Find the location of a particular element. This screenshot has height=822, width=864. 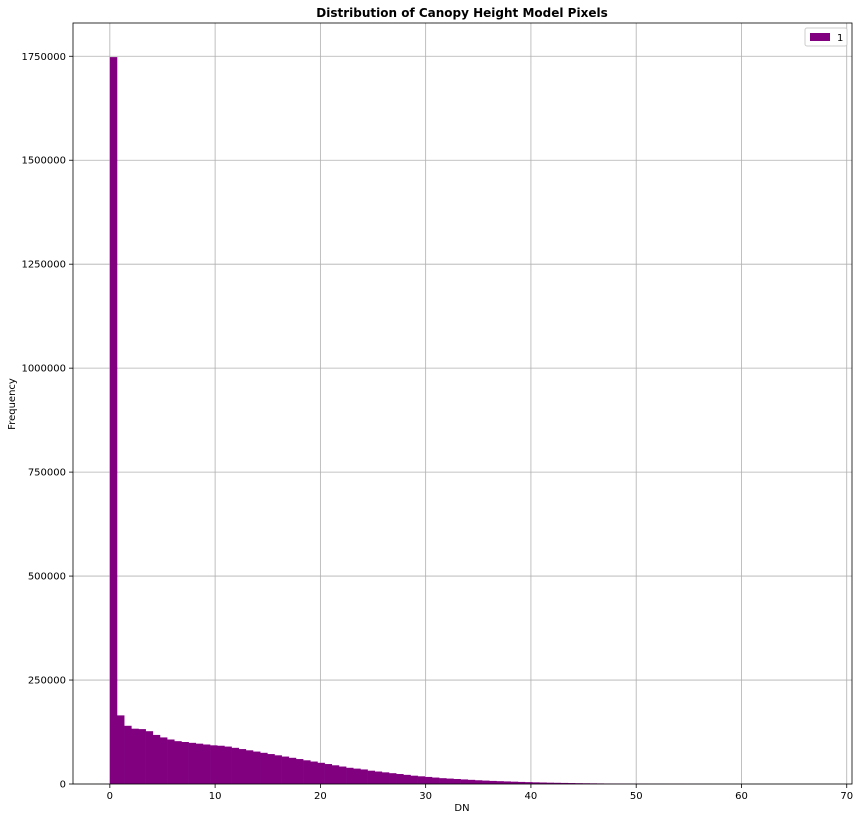

x-axis-label: DN is located at coordinates (461, 808).